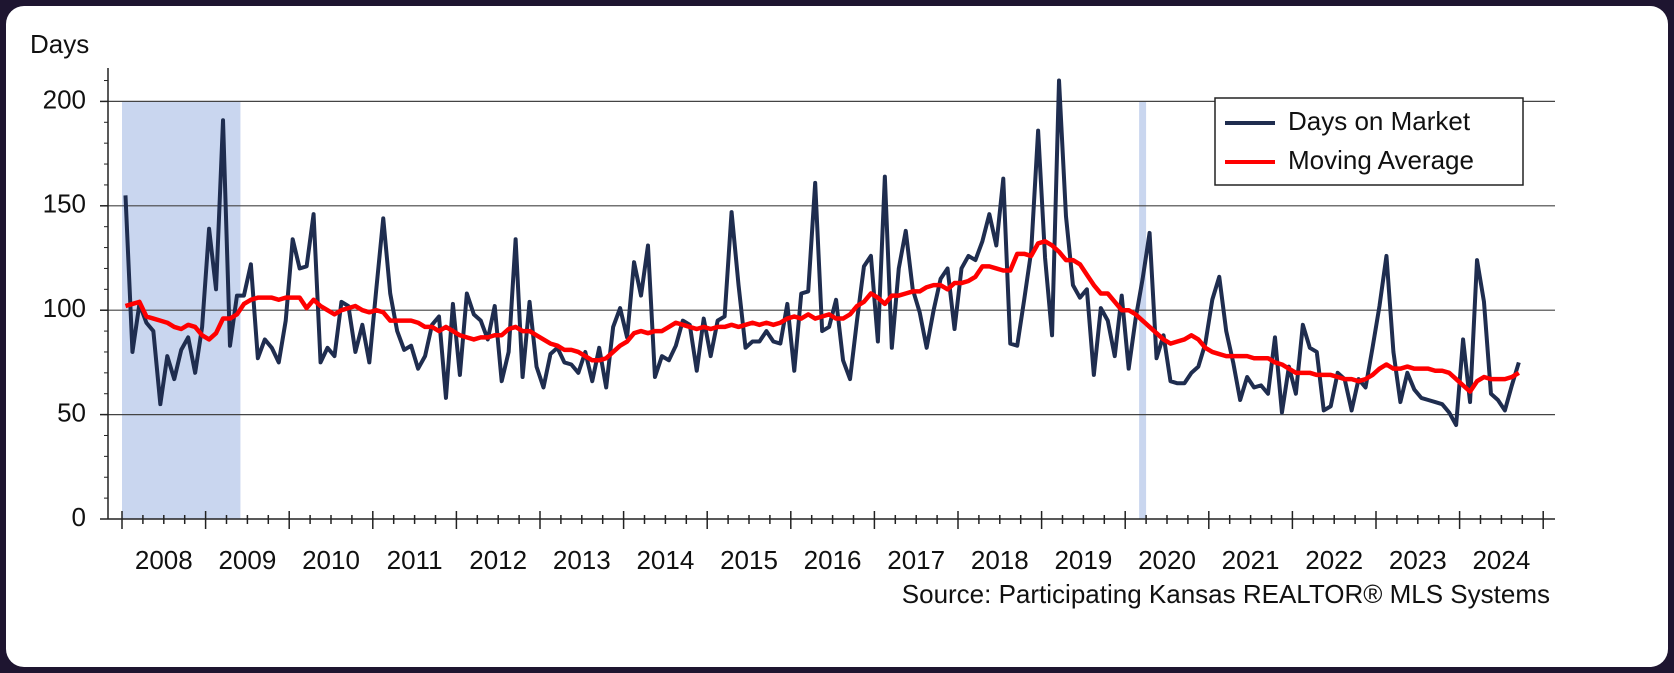 The image size is (1674, 673). Describe the element at coordinates (71, 412) in the screenshot. I see `y-tick-label: 50` at that location.